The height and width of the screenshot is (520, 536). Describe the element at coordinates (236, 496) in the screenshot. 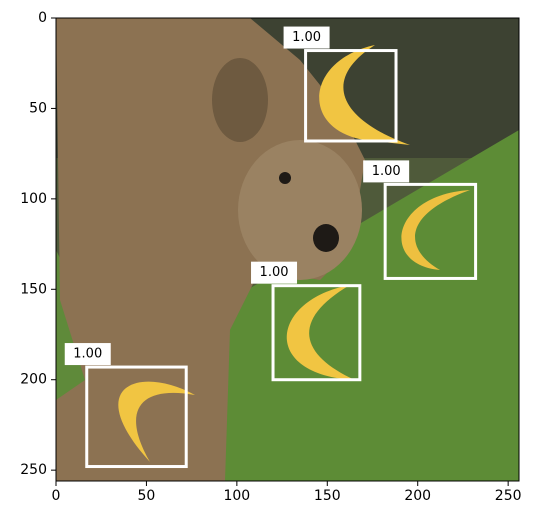

I see `x-tick-label: 100` at that location.